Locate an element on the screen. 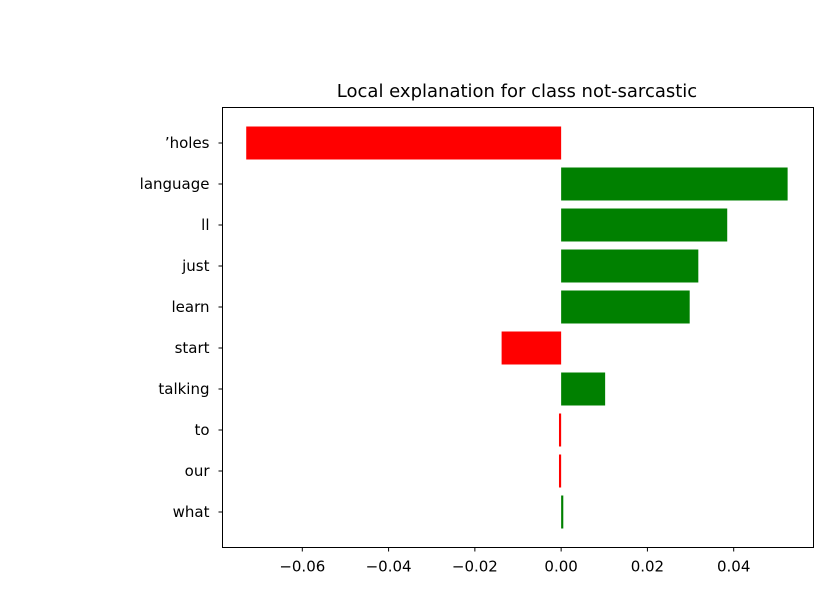 The image size is (840, 589). y-tick-label-0: ’holes is located at coordinates (187, 143).